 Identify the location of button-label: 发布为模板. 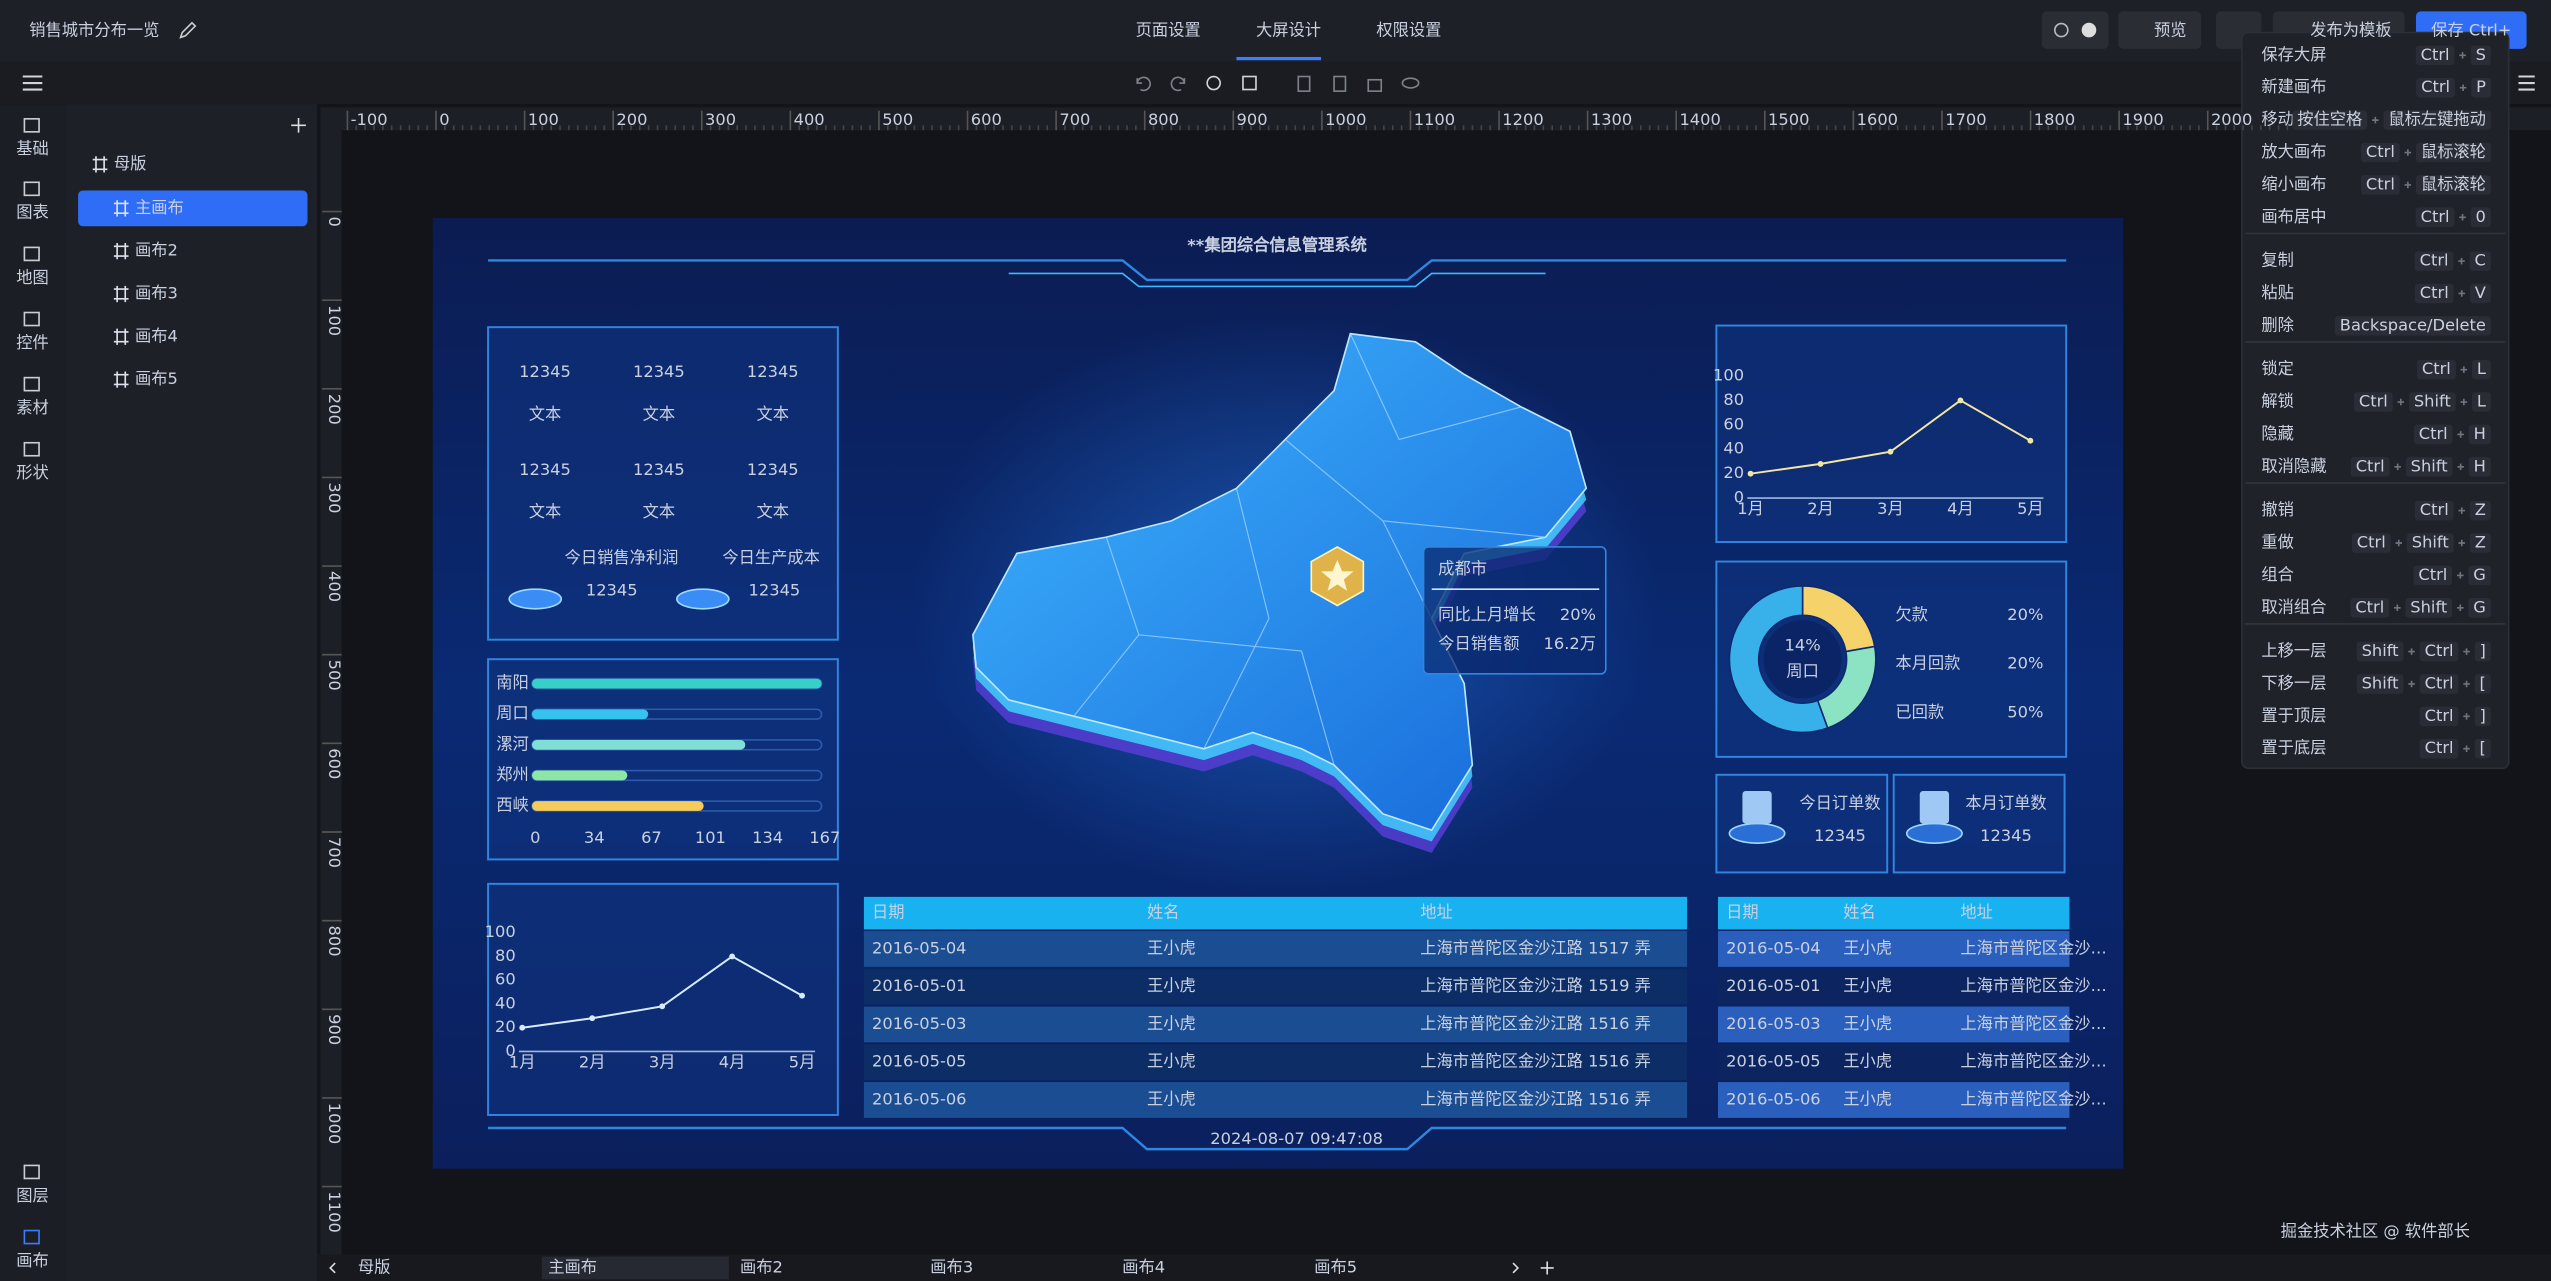
(2350, 29).